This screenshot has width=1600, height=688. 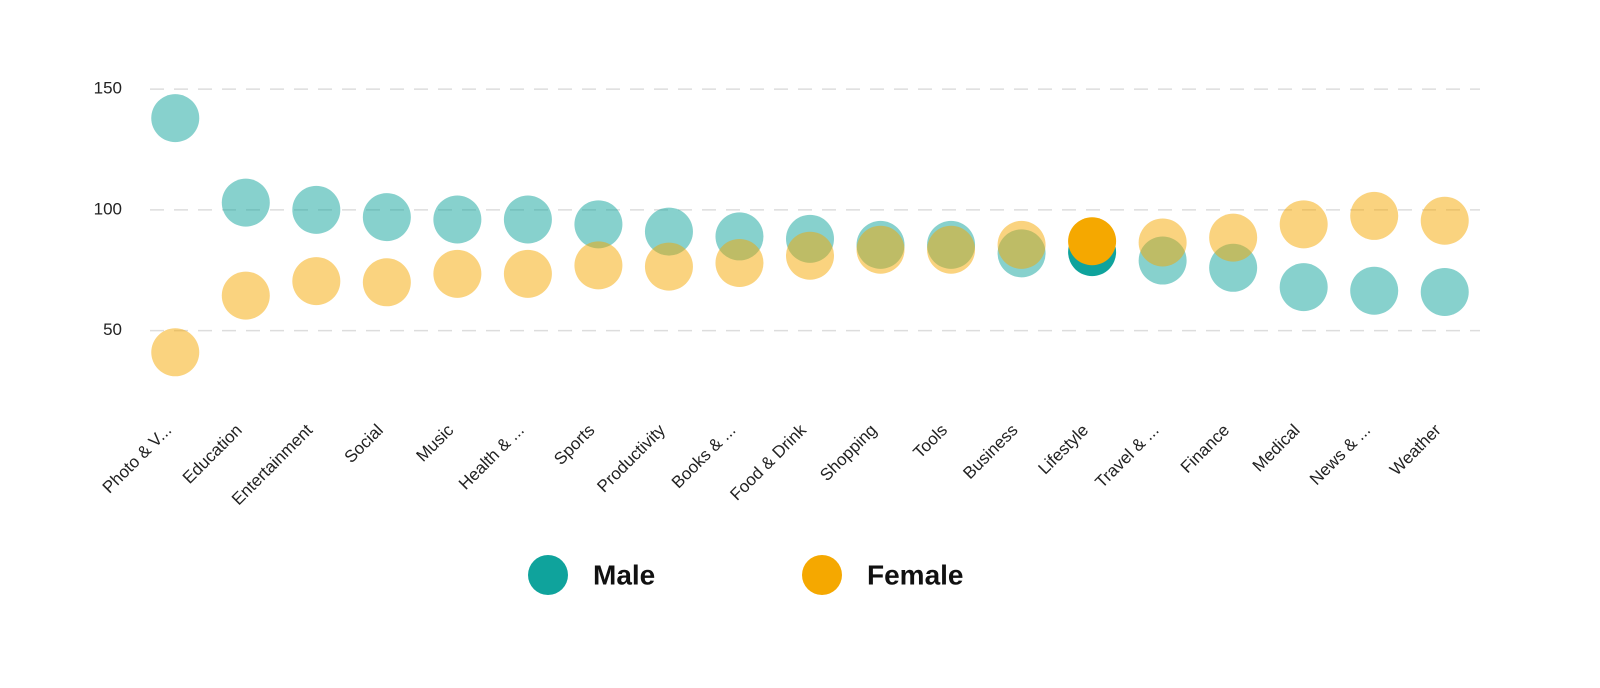 I want to click on x-tick-label: Finance, so click(x=1205, y=449).